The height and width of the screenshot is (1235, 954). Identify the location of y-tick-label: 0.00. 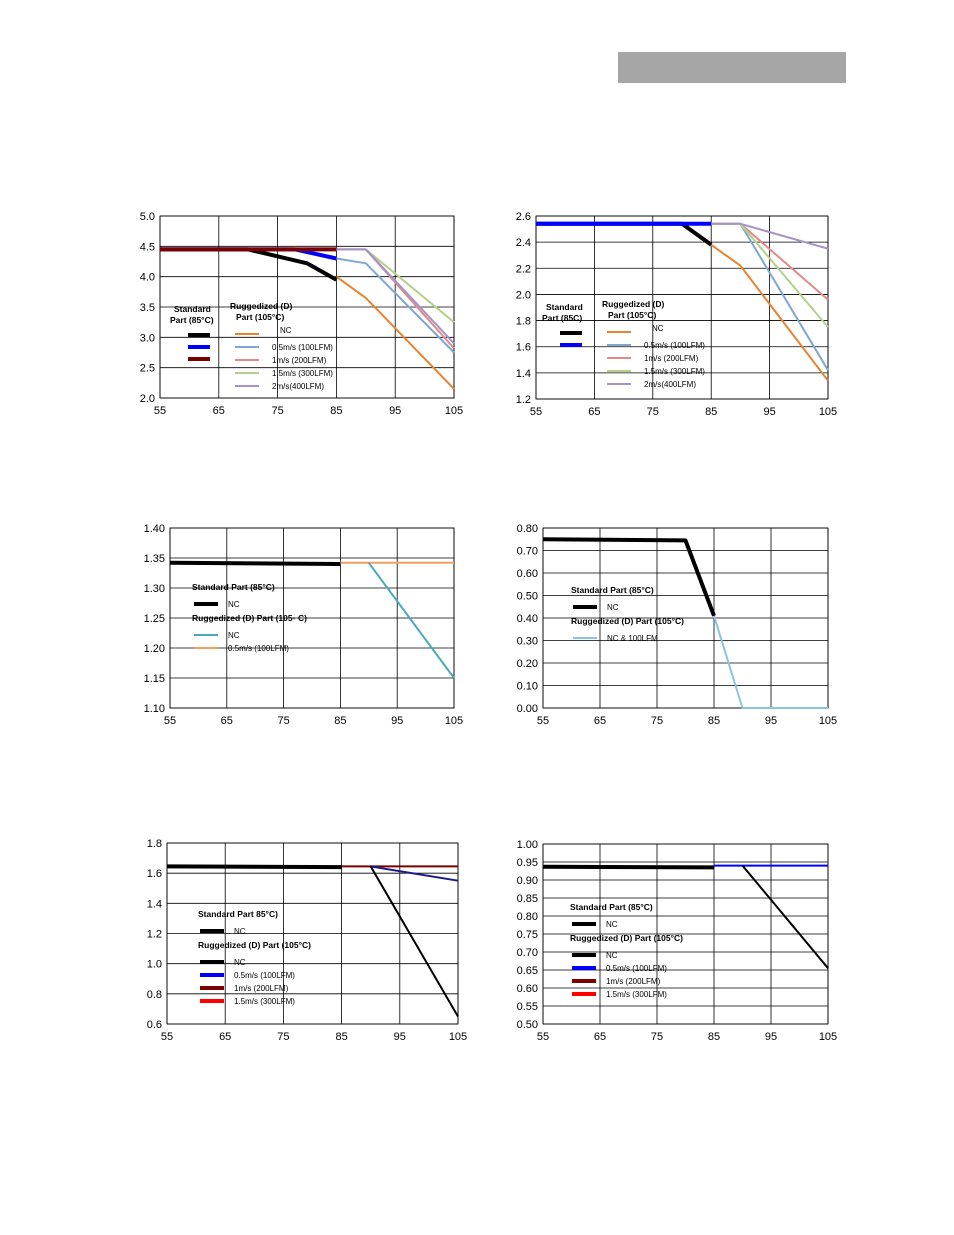
(527, 709).